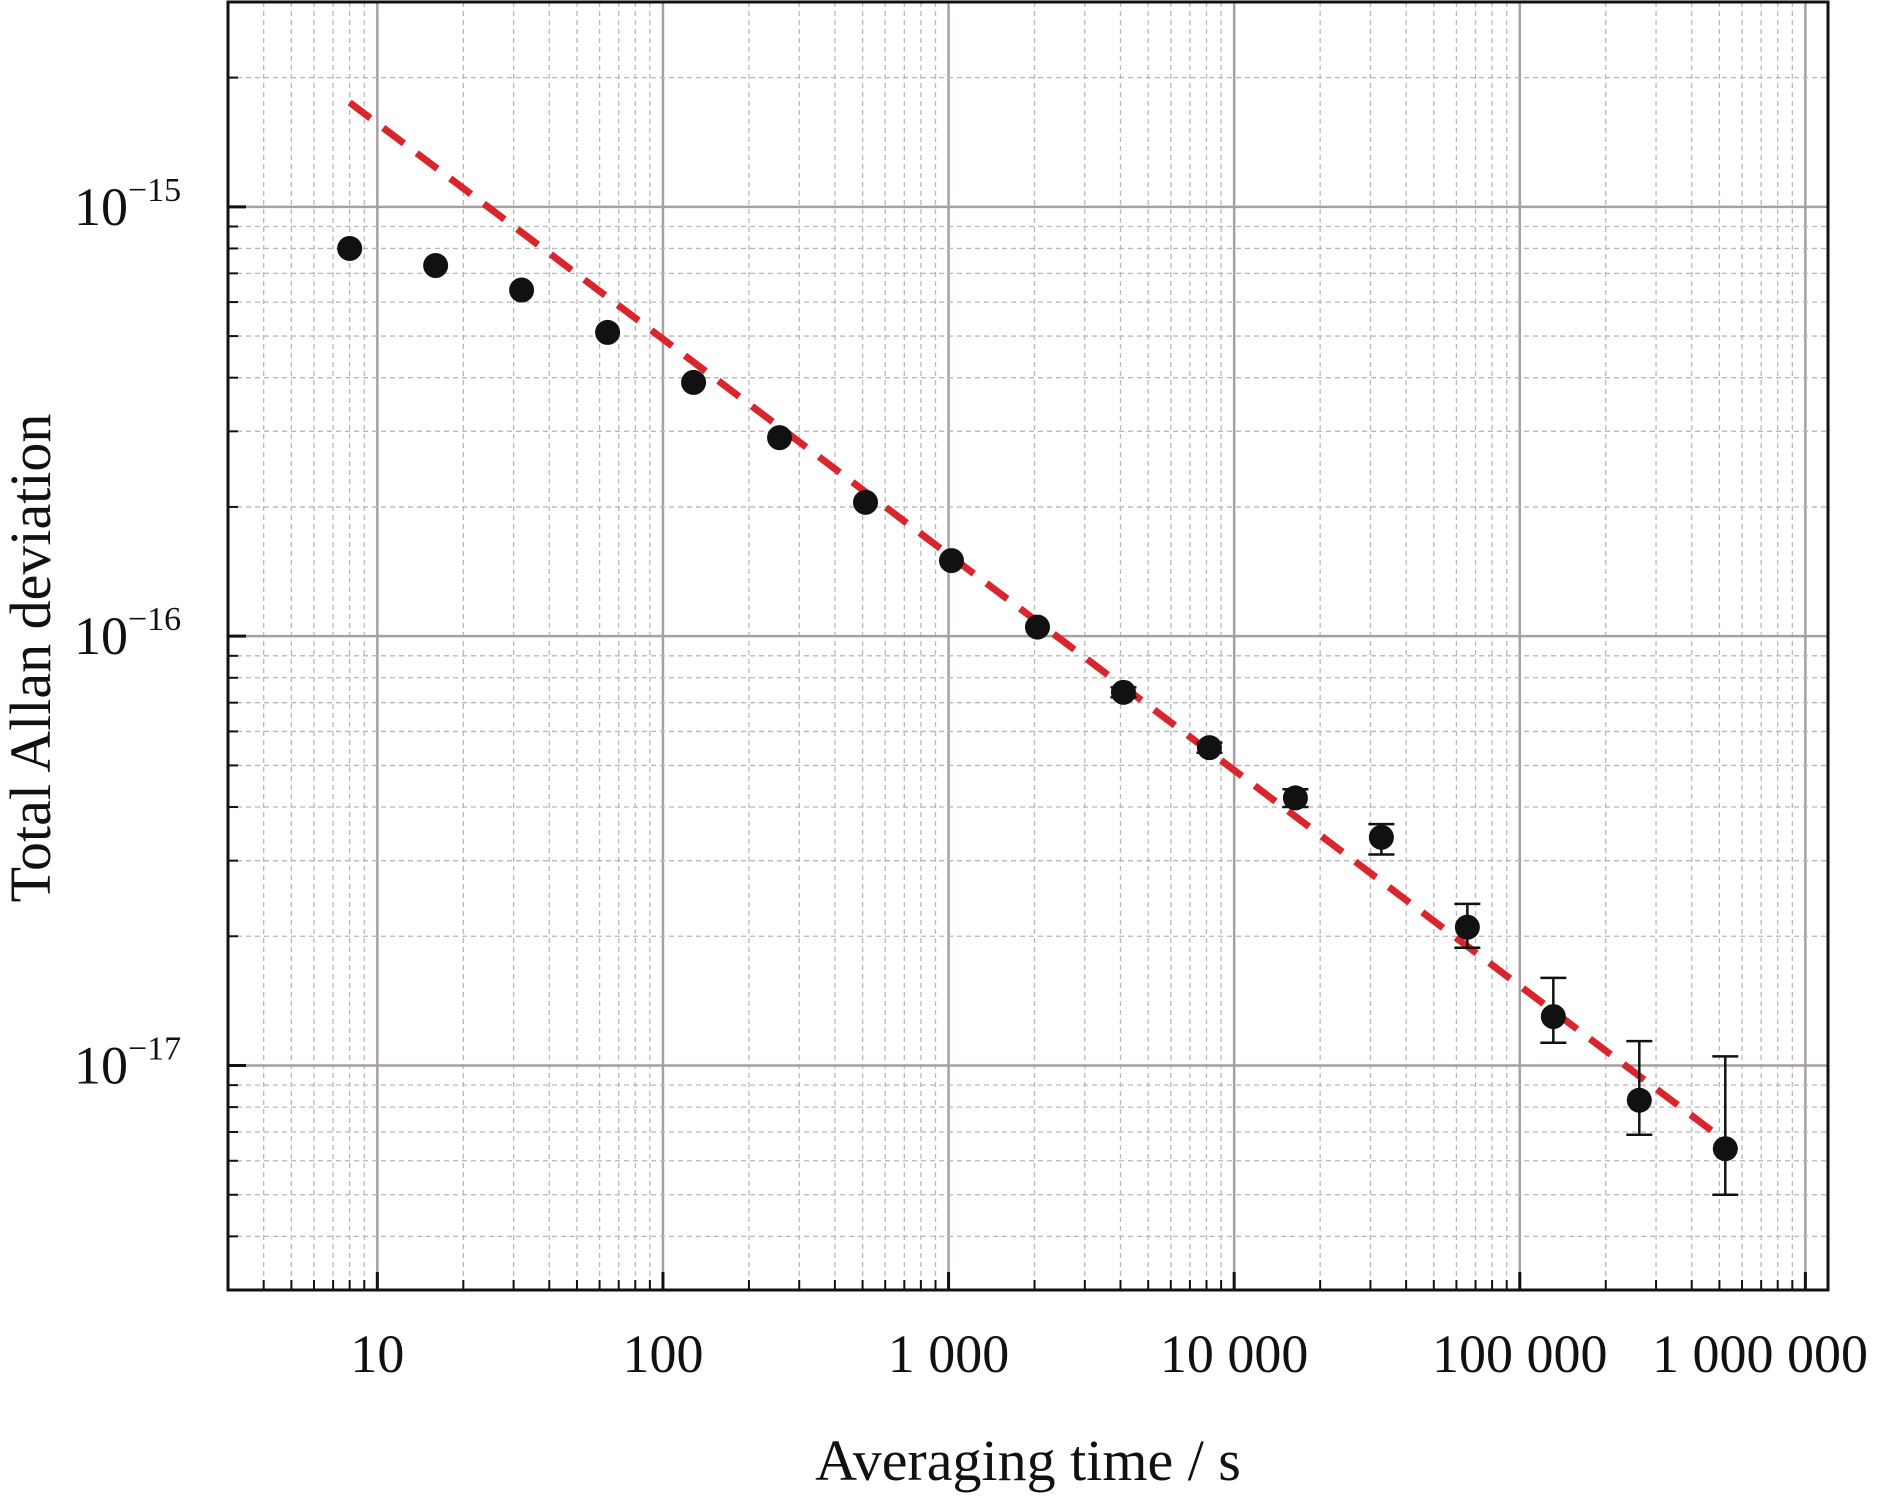 This screenshot has height=1497, width=1878. I want to click on x-axis-title: Averaging time / s, so click(1028, 1460).